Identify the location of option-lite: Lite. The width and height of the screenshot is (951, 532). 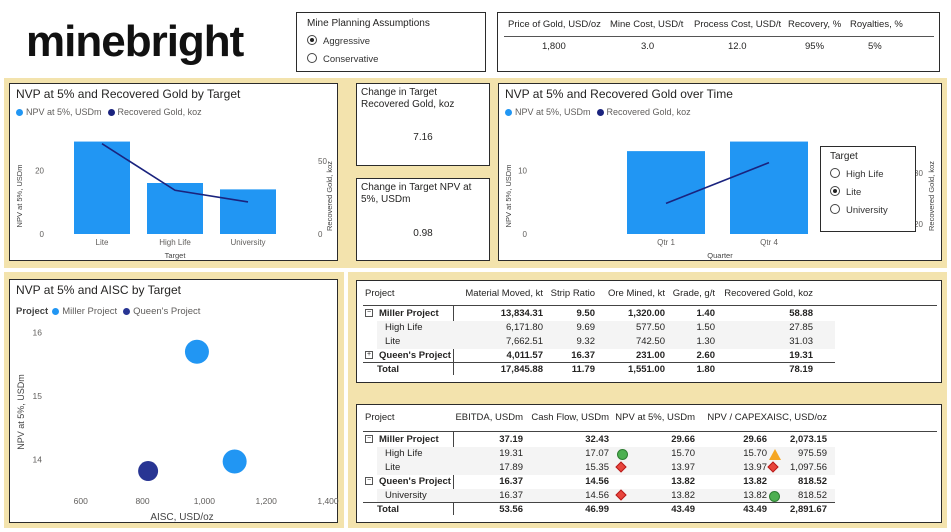
(845, 192).